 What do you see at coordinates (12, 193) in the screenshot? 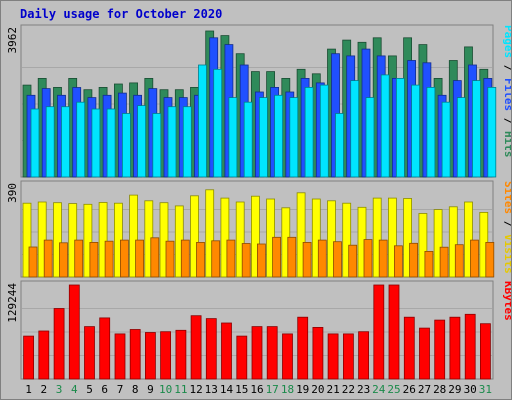
I see `panel-visitors-scale-label: 390` at bounding box center [12, 193].